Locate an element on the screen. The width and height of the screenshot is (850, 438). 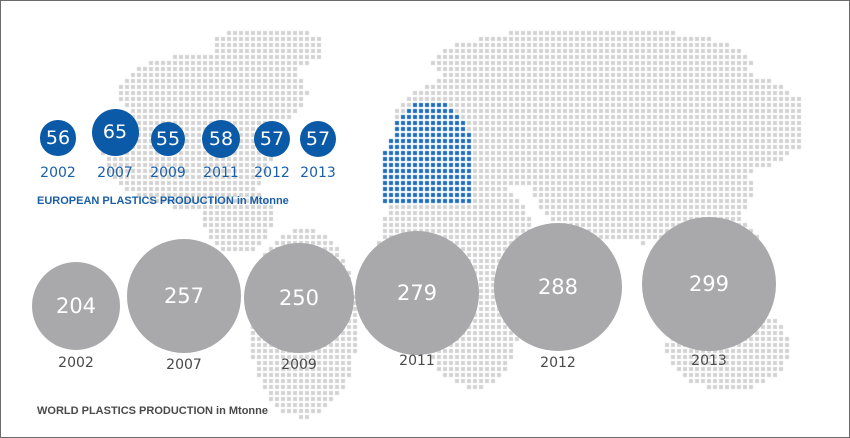
world-bubble-2011: 279 is located at coordinates (417, 293).